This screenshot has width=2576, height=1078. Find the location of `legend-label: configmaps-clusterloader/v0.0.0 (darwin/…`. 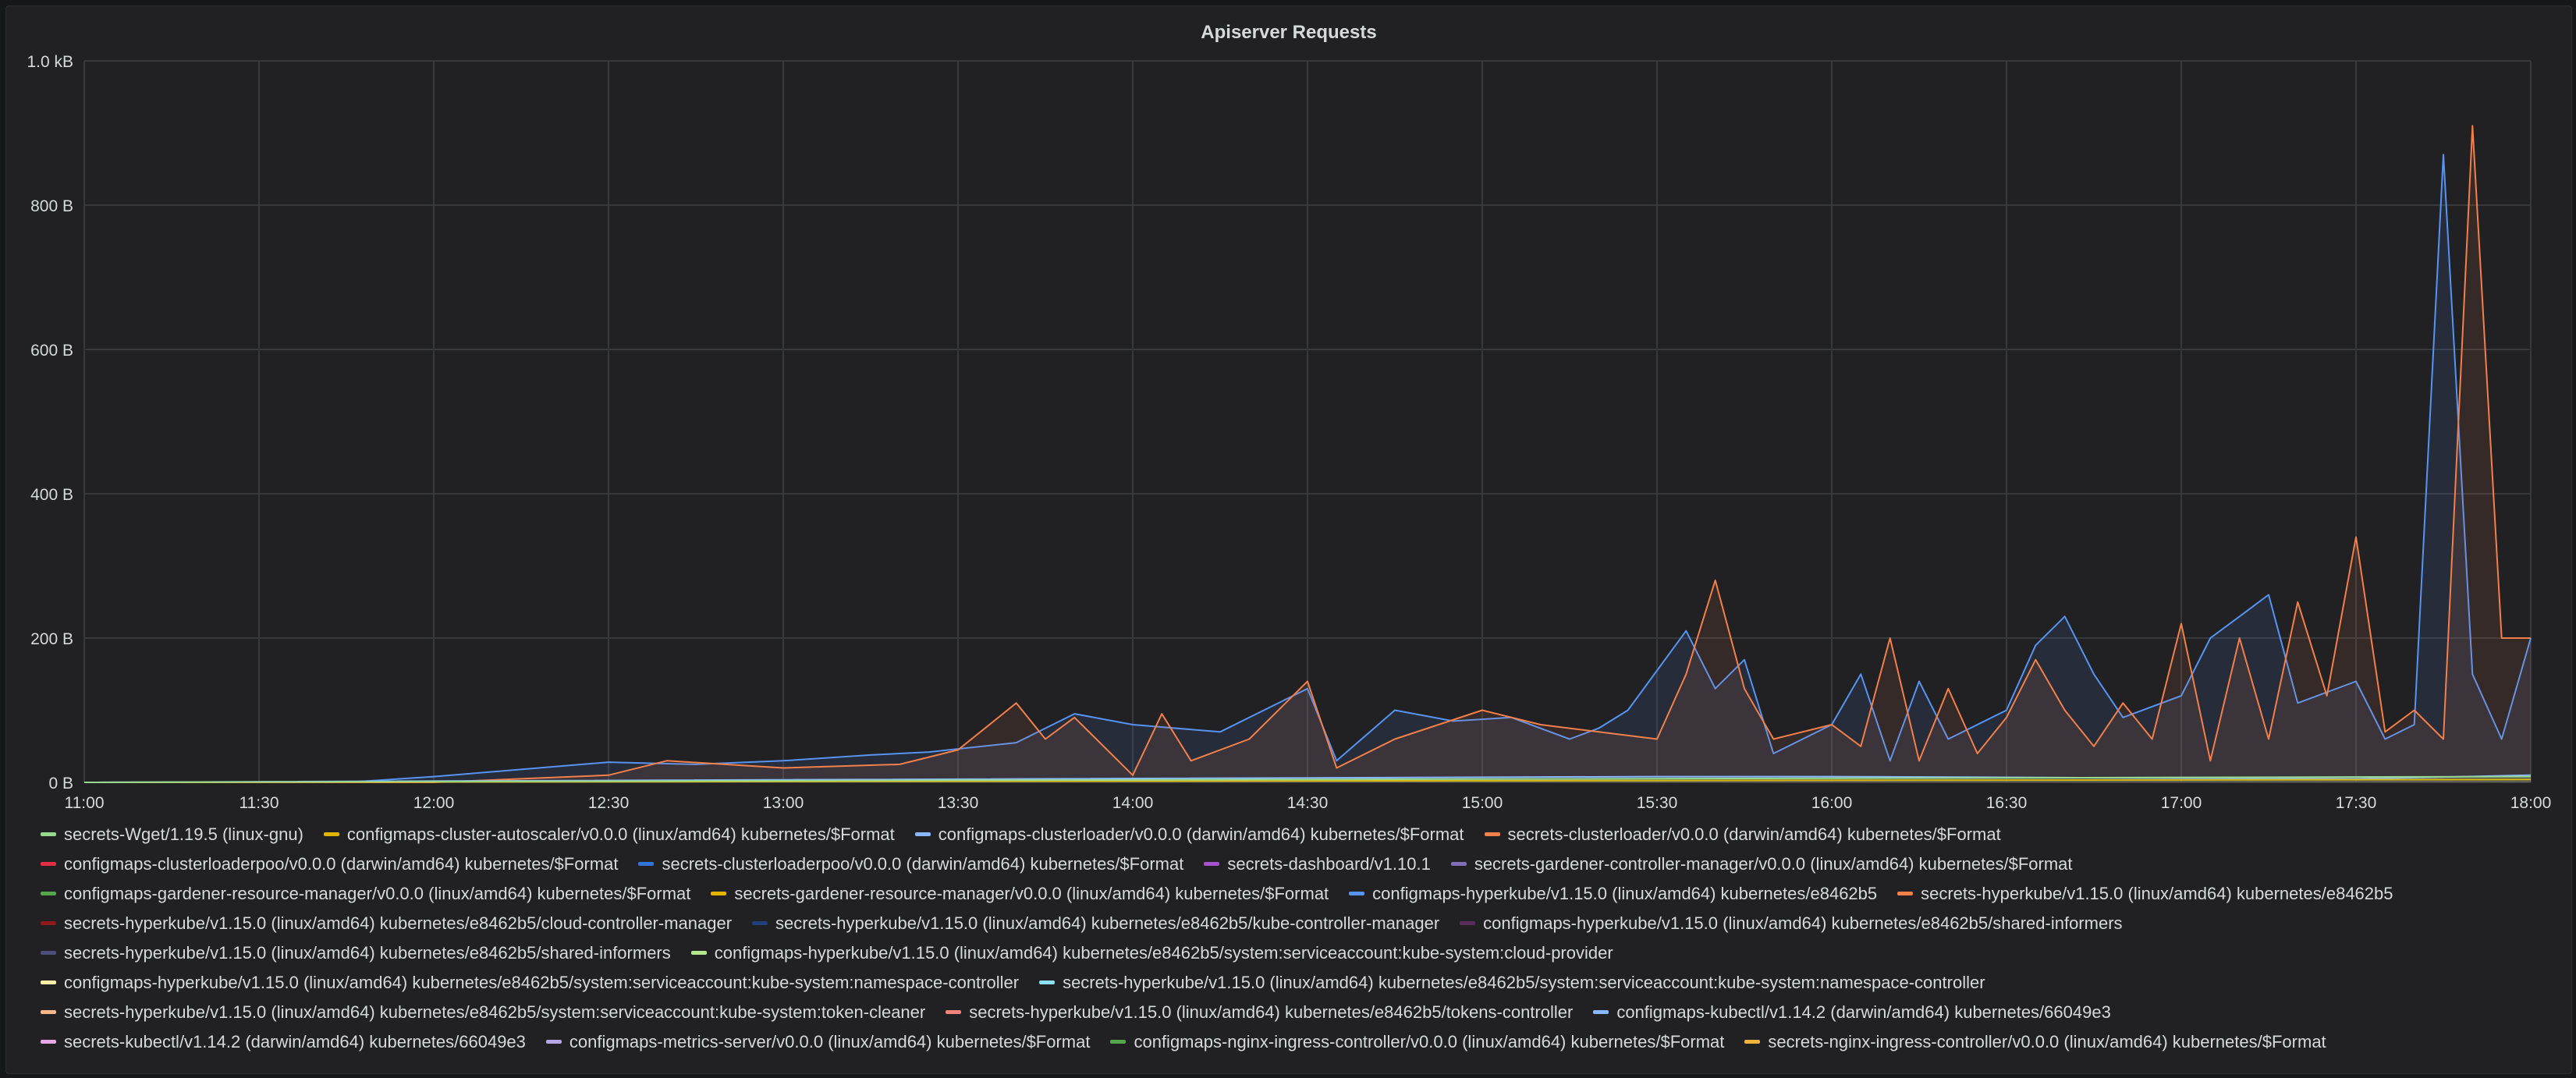

legend-label: configmaps-clusterloader/v0.0.0 (darwin/… is located at coordinates (1201, 834).